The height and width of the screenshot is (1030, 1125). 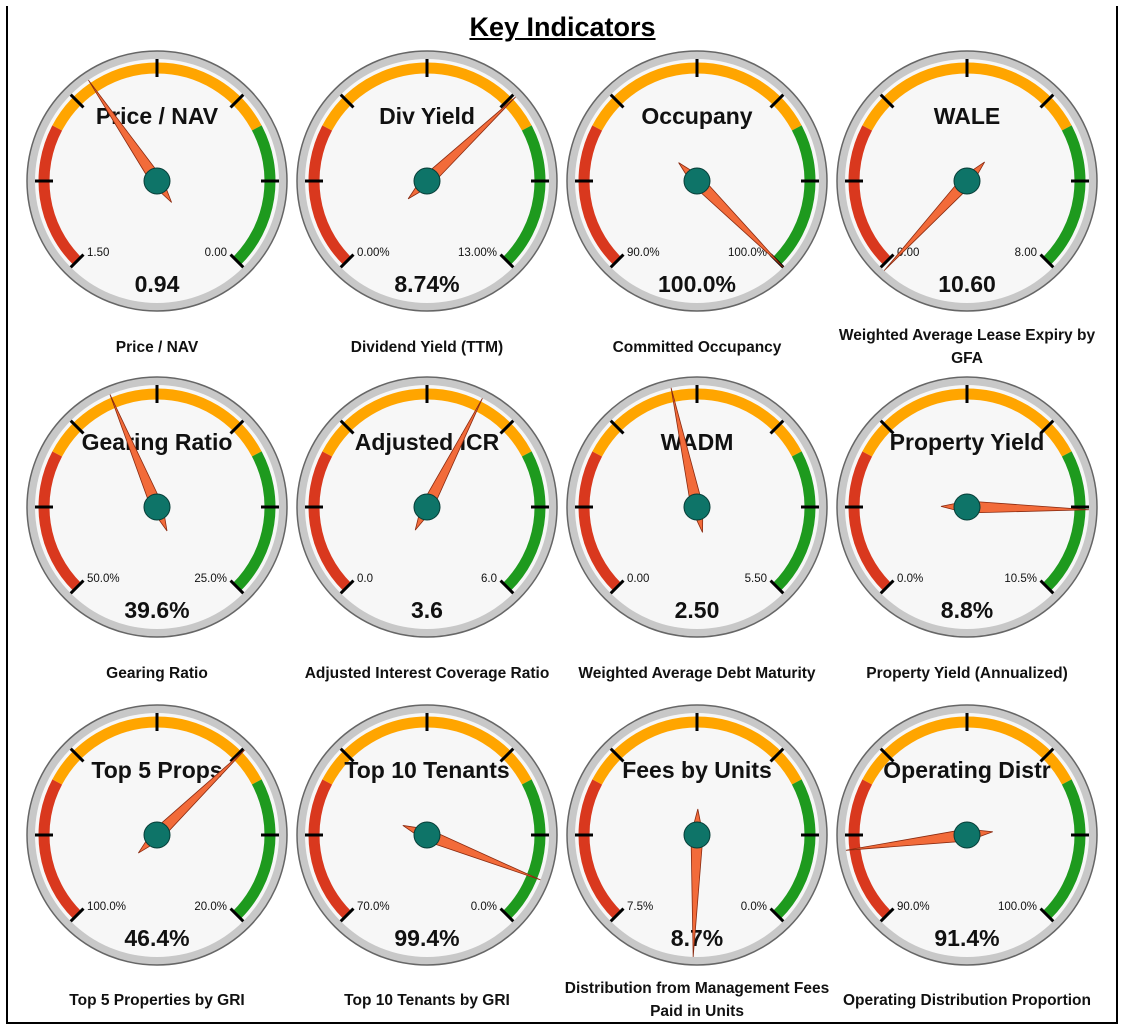 I want to click on gauge-min-label: 0.0, so click(x=365, y=579).